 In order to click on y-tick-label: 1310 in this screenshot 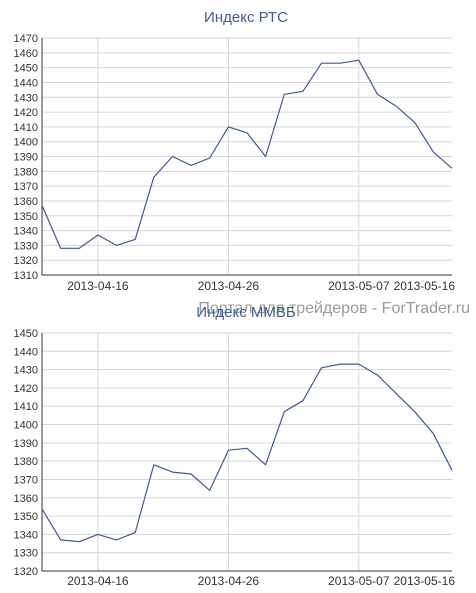, I will do `click(26, 276)`.